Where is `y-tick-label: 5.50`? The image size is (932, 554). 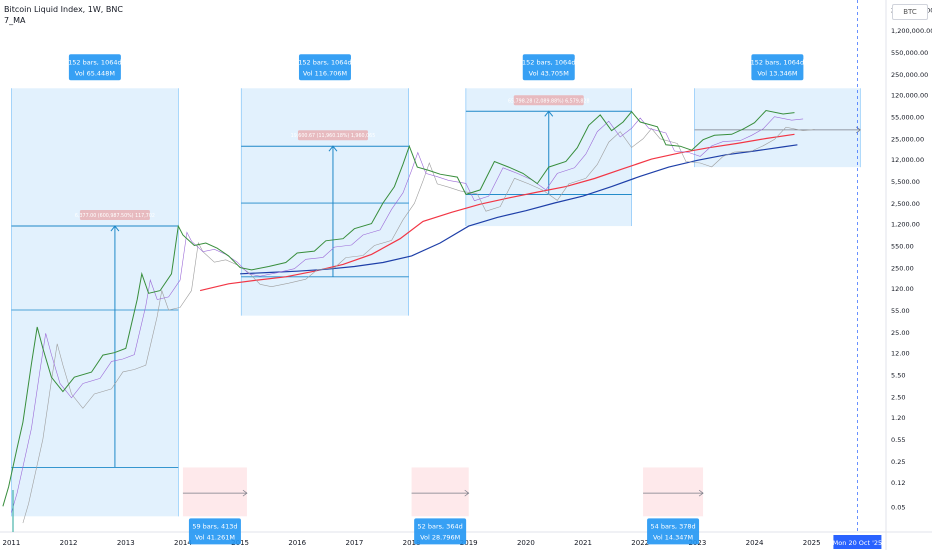
y-tick-label: 5.50 is located at coordinates (898, 376).